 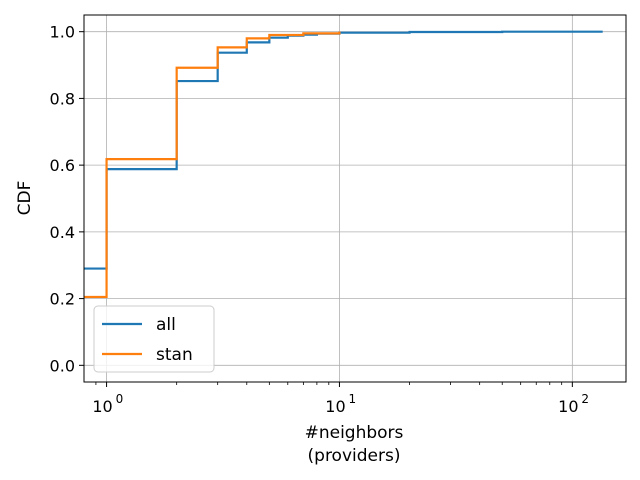 I want to click on y-tick-label-2: 0.4, so click(x=62, y=232).